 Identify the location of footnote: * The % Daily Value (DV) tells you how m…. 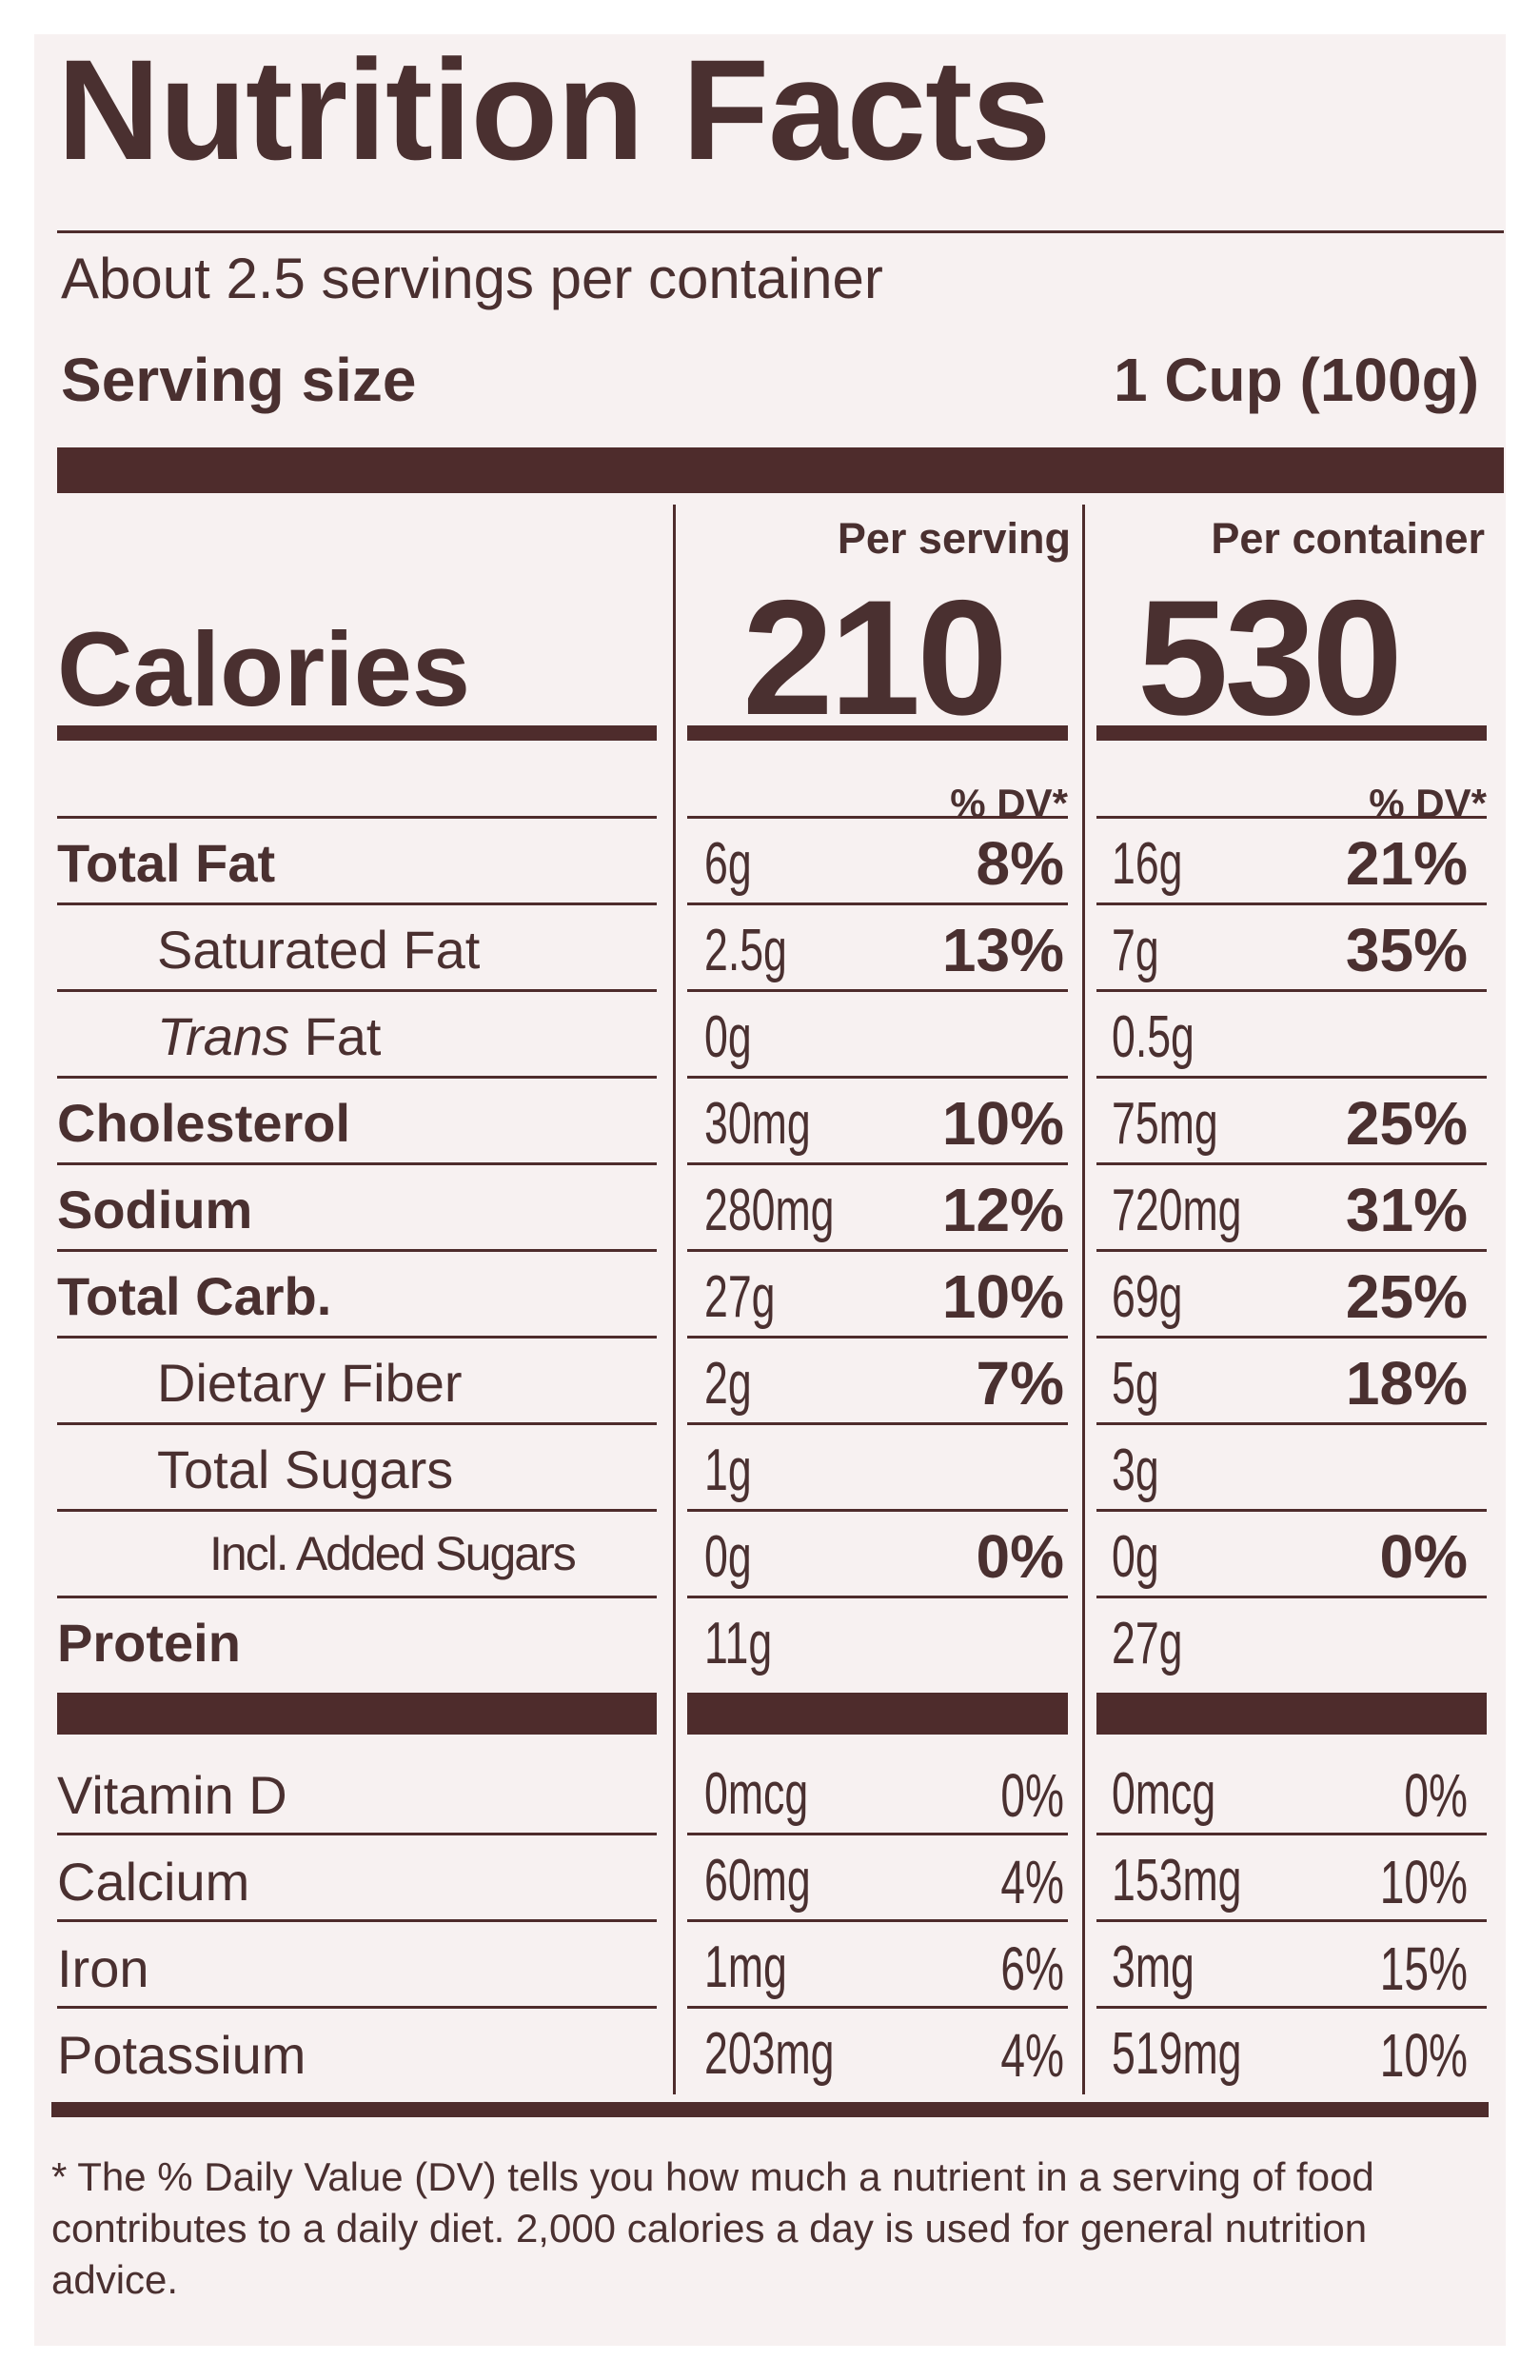
(712, 2228).